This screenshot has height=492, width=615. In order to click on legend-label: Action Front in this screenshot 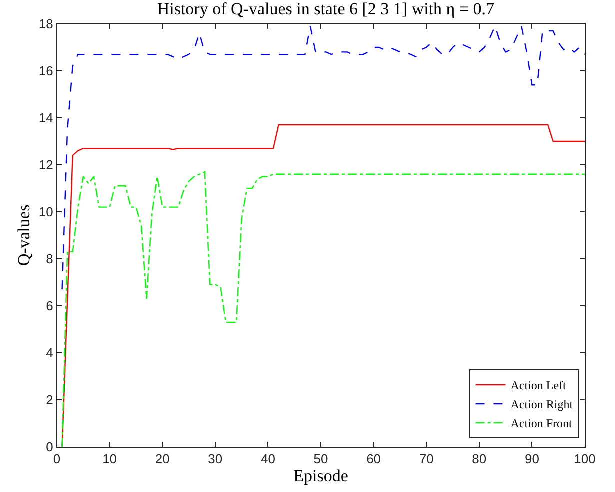, I will do `click(542, 423)`.